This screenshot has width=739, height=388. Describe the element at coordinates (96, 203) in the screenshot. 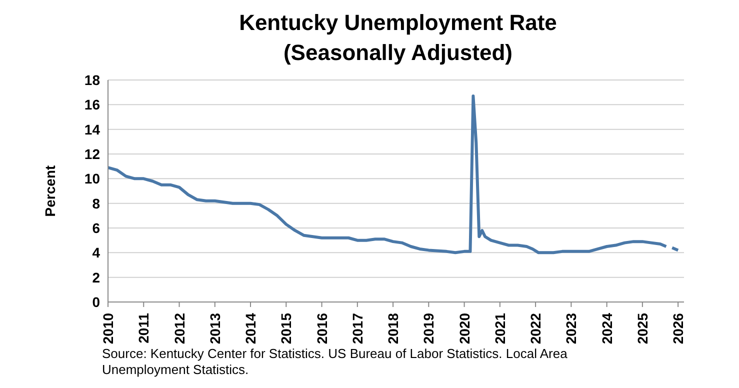

I see `y-tick-label: 8` at that location.